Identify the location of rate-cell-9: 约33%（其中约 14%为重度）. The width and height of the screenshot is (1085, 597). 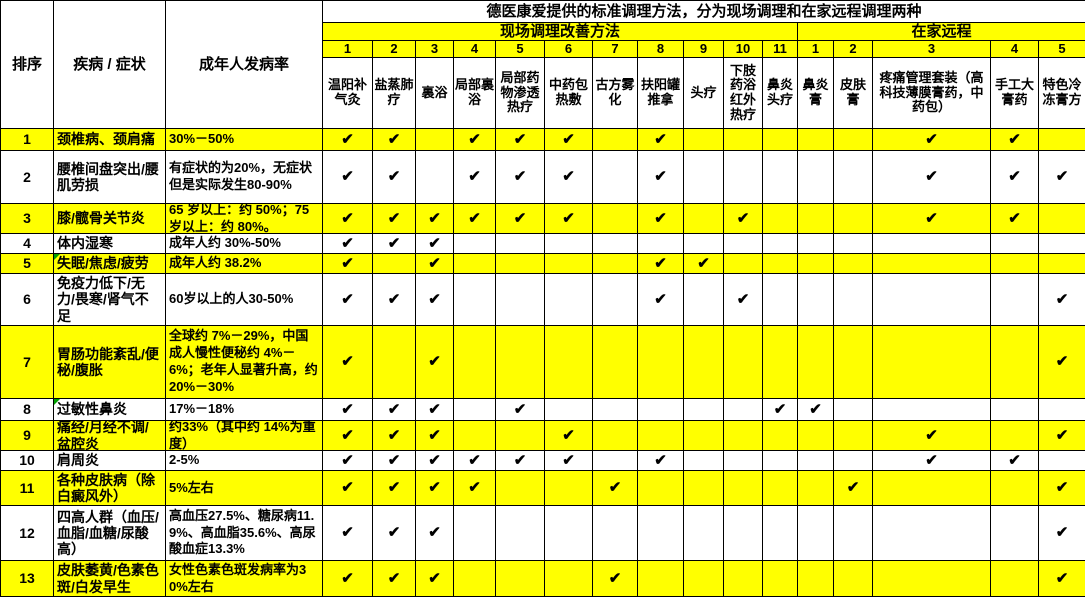
(244, 436).